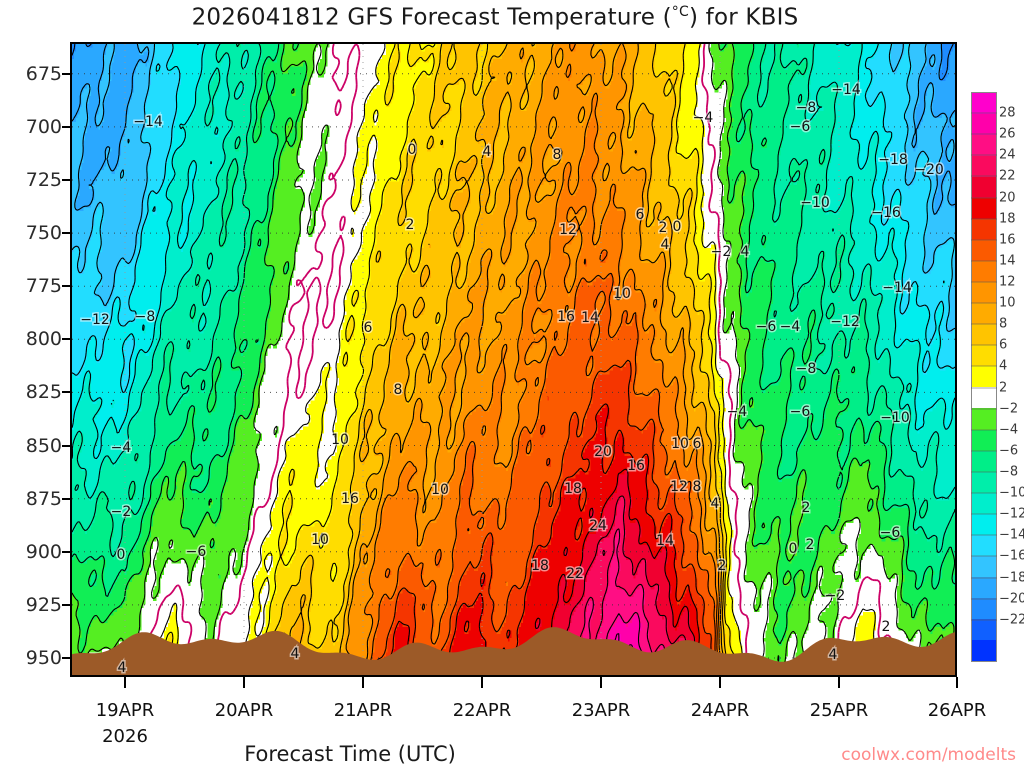  Describe the element at coordinates (893, 160) in the screenshot. I see `contour-label: −18` at that location.